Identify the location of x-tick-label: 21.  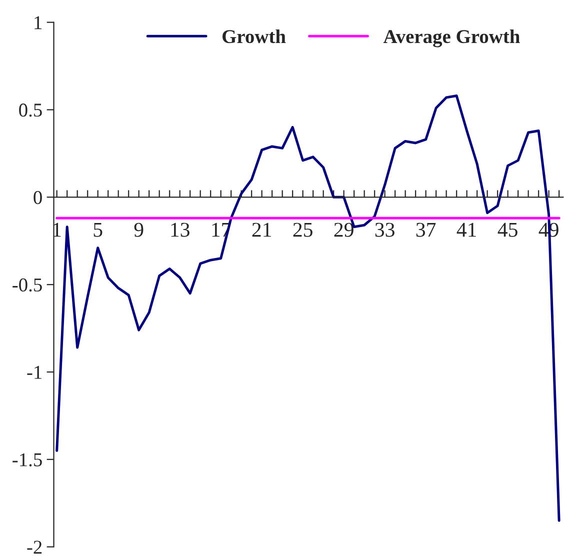
(261, 229).